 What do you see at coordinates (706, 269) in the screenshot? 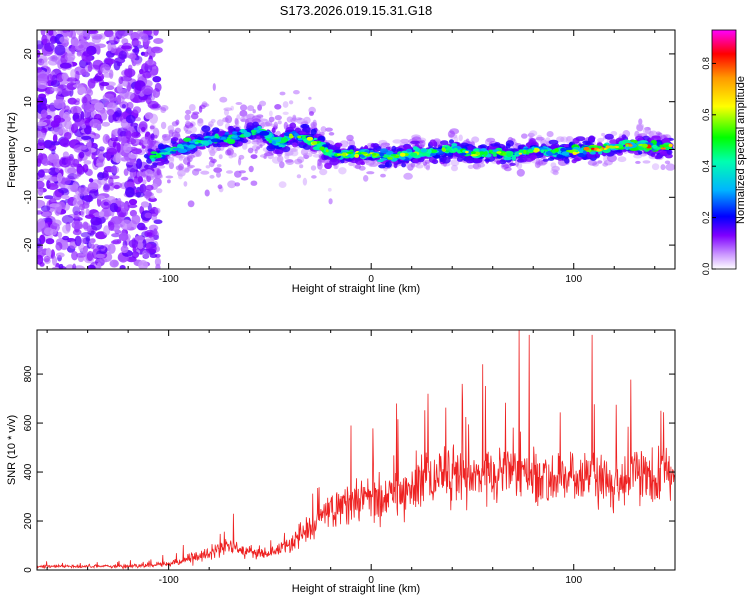
I see `colorbar-tick-label: 0.0` at bounding box center [706, 269].